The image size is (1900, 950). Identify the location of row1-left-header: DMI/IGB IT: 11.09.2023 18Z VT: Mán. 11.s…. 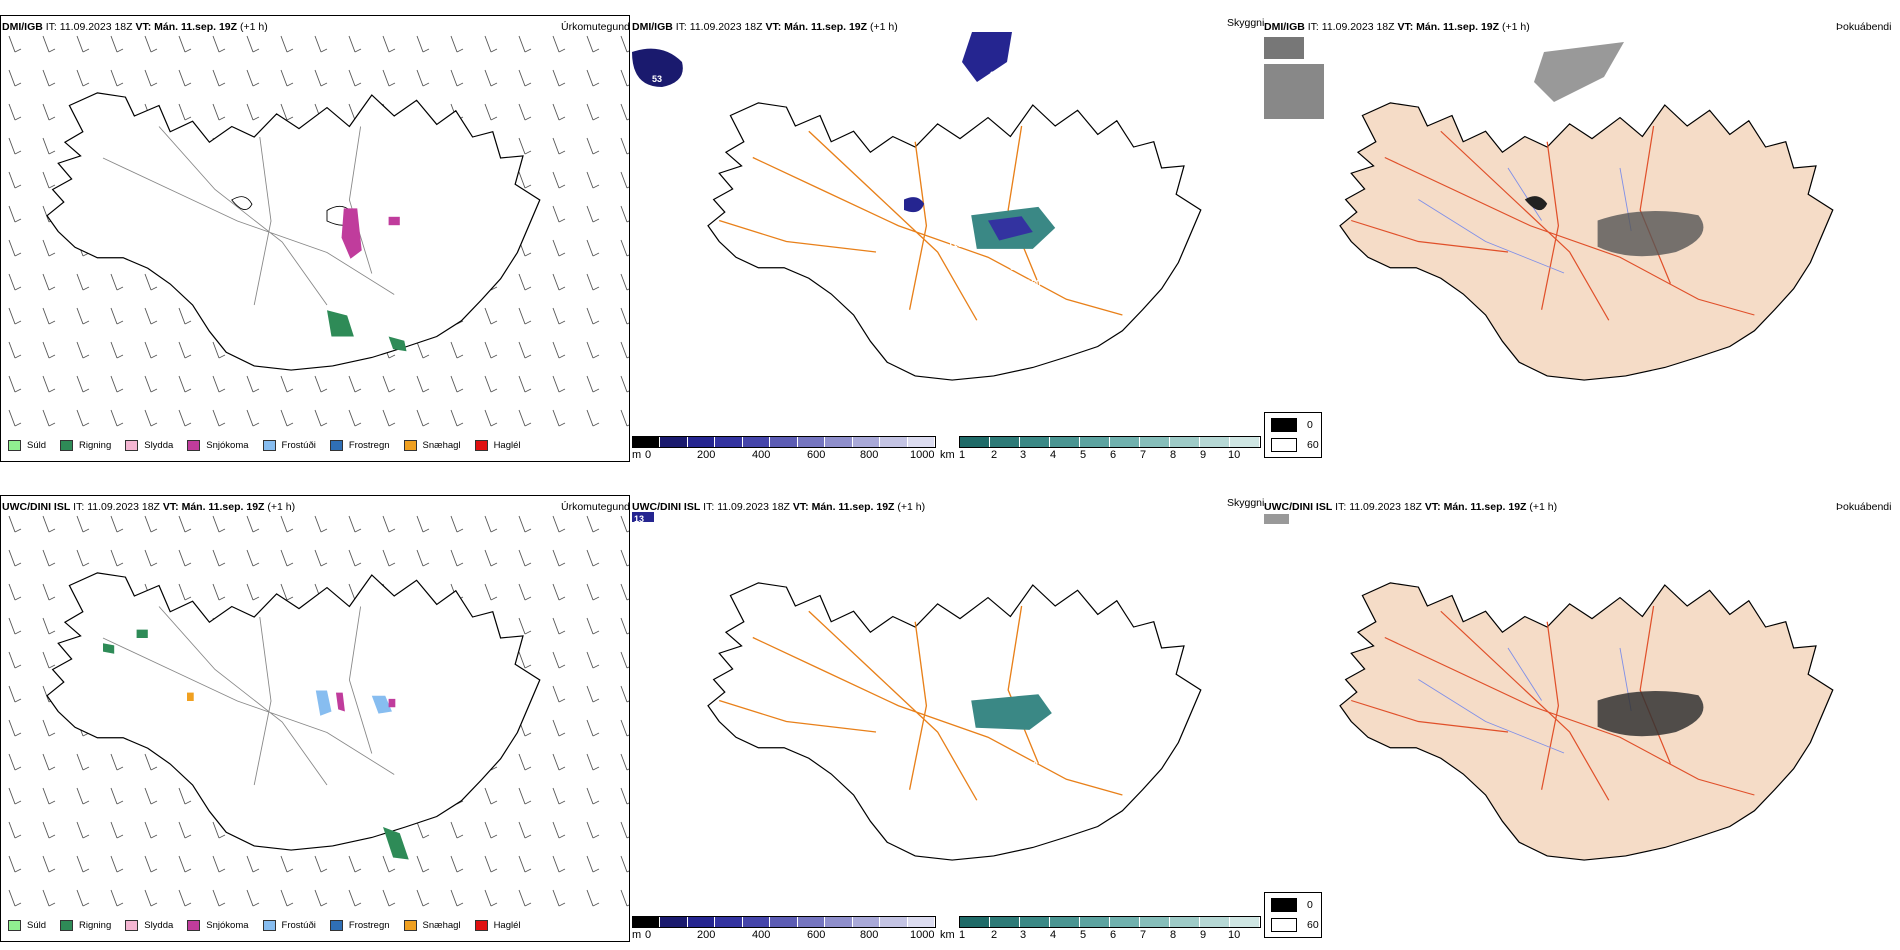
(135, 27).